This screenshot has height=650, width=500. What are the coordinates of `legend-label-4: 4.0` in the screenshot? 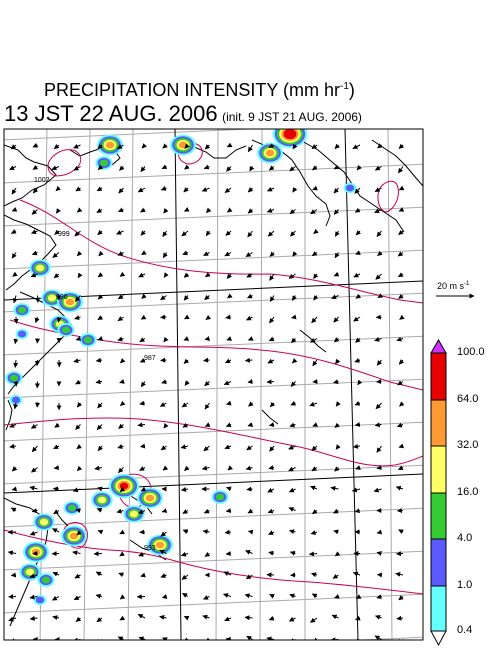 It's located at (465, 538).